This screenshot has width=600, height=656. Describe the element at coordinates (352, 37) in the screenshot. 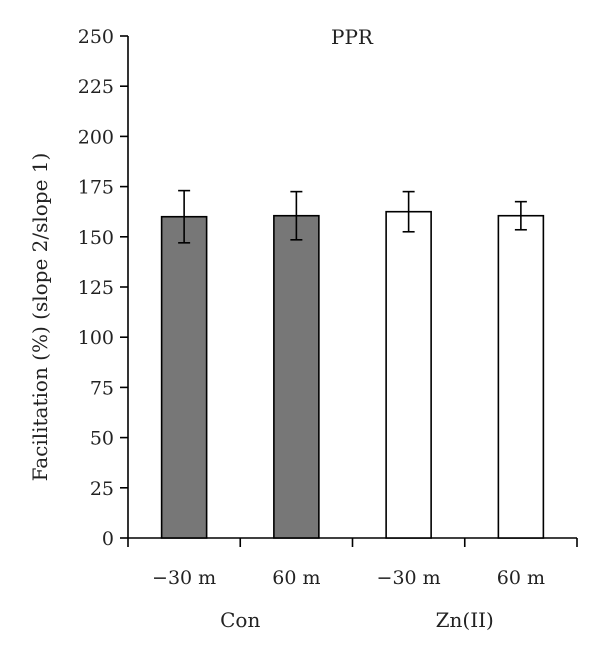

I see `chart-title: PPR` at that location.